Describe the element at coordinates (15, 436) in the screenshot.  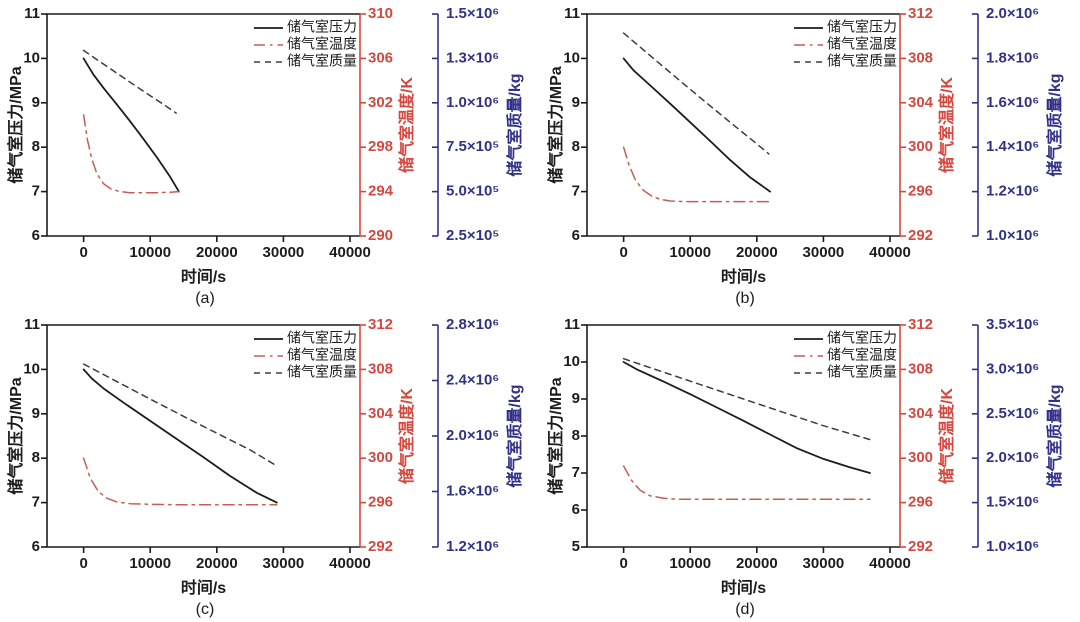
I see `pressure-axis-title: 储气室压力/MPa` at that location.